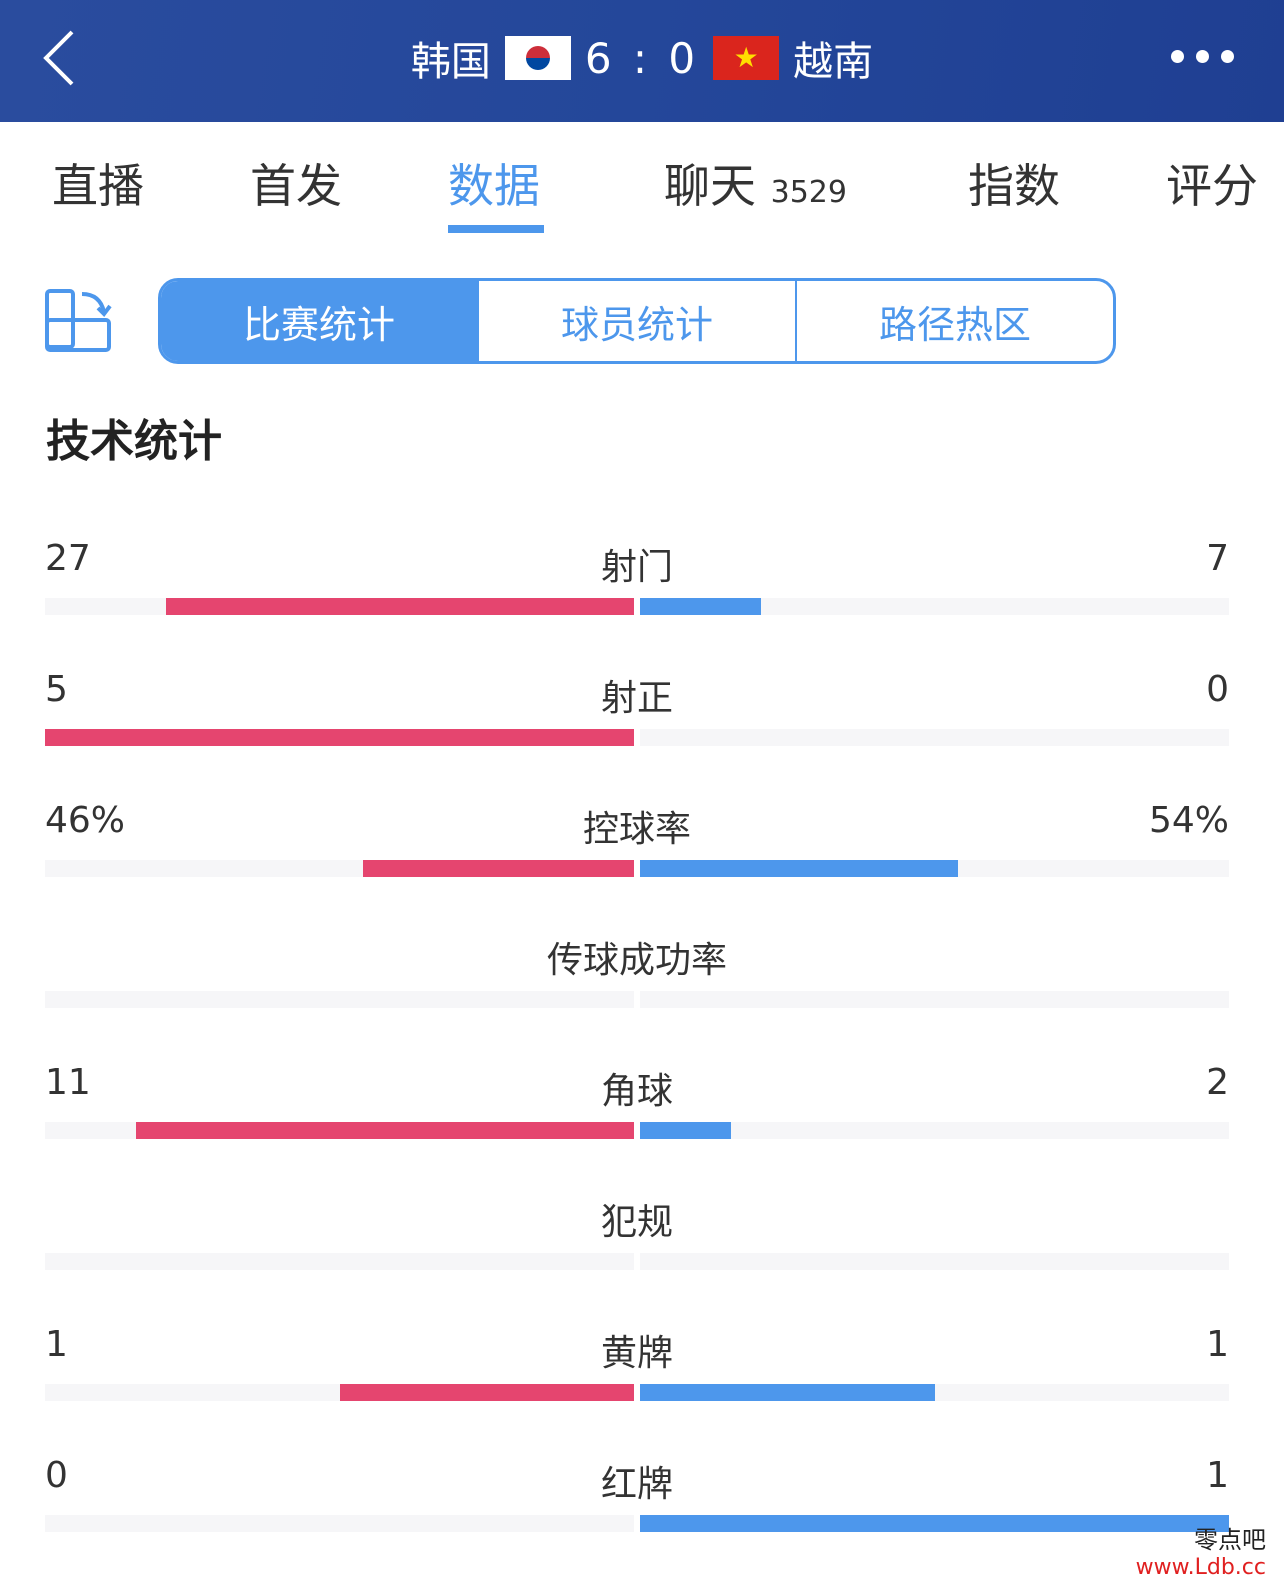 This screenshot has height=1581, width=1284. I want to click on match-title: 韩国 6 : 0 ★ 越南, so click(642, 58).